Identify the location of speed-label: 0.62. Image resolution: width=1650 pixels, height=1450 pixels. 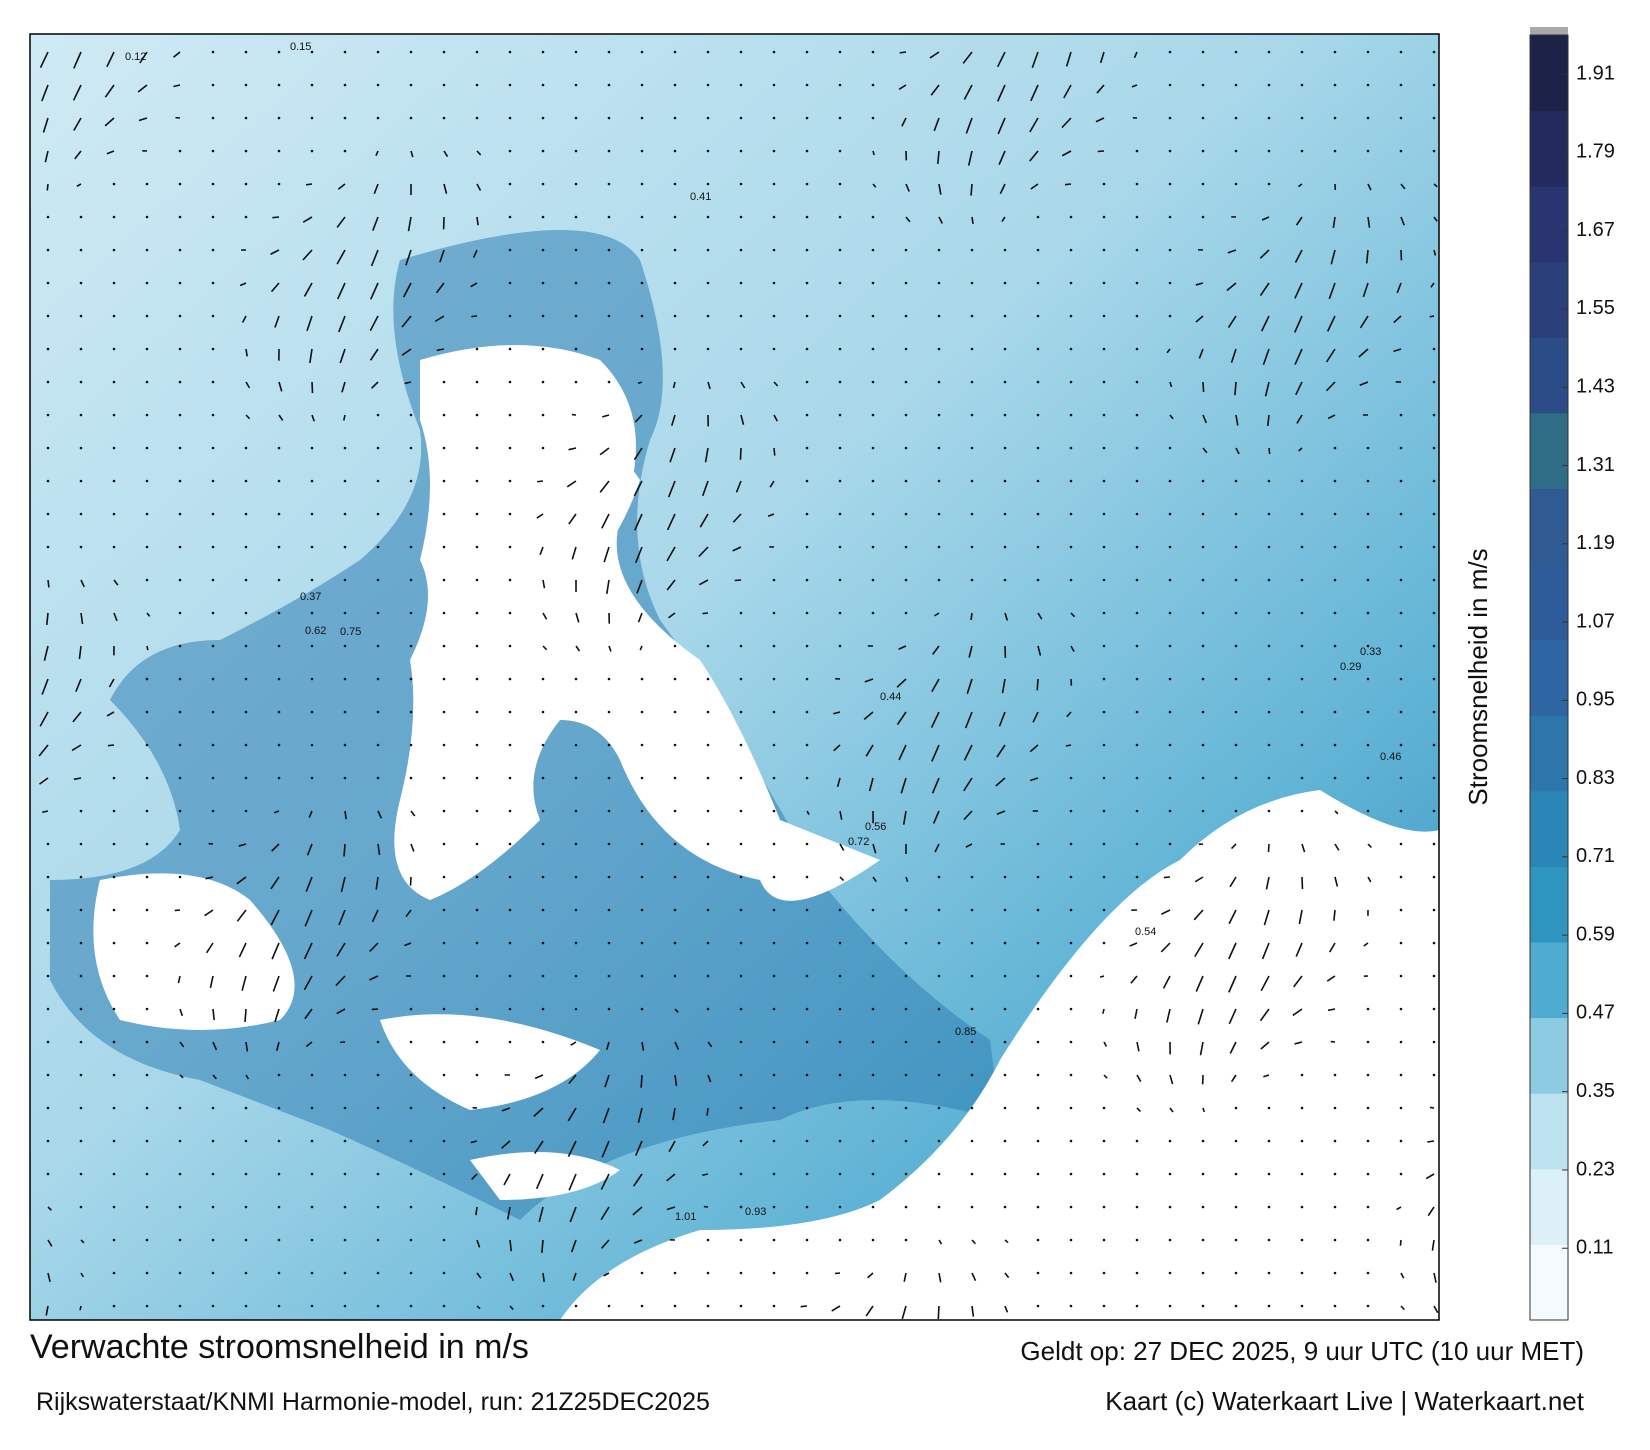
(315, 631).